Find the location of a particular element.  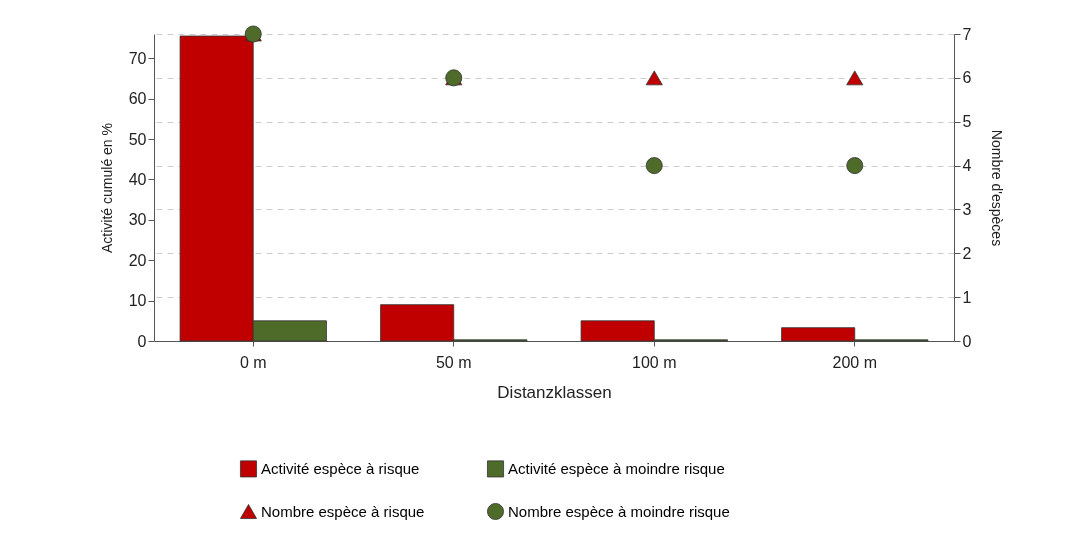

legend-label: Nombre espèce à risque is located at coordinates (343, 511).